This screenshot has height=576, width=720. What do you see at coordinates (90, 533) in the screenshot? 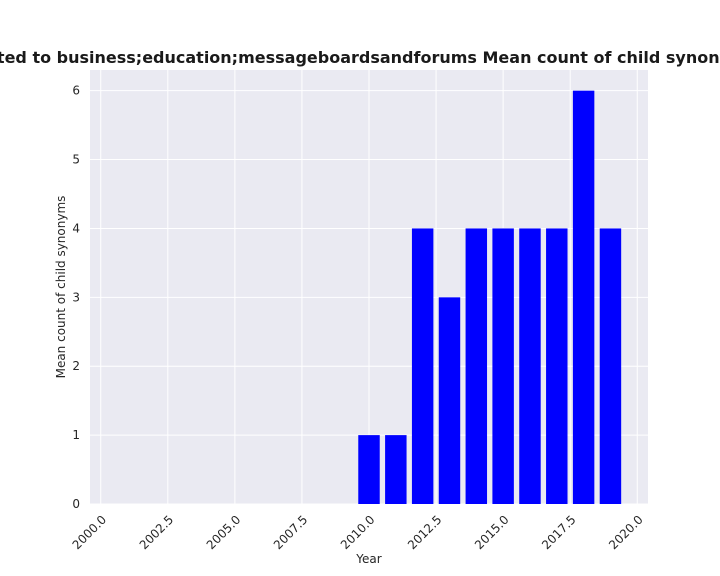
I see `x-tick-label: 2000.0` at bounding box center [90, 533].